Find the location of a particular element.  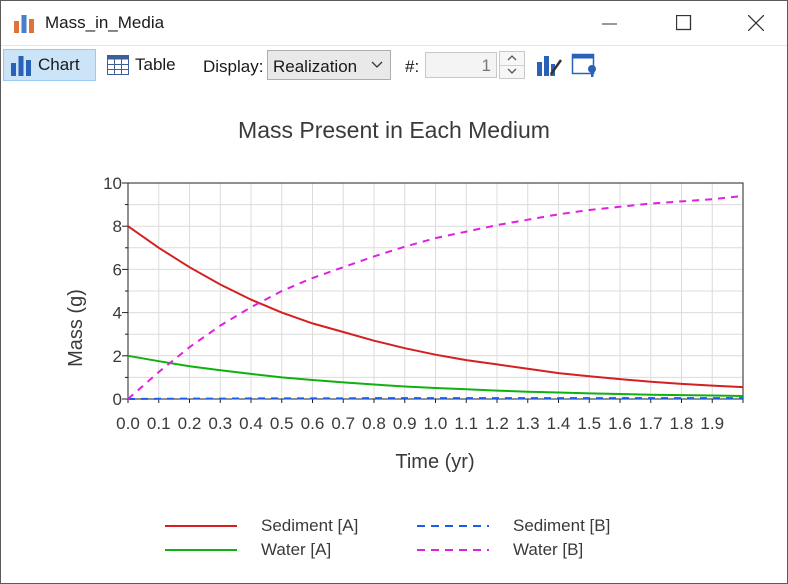

x-tick-label: 1.8 is located at coordinates (682, 423).